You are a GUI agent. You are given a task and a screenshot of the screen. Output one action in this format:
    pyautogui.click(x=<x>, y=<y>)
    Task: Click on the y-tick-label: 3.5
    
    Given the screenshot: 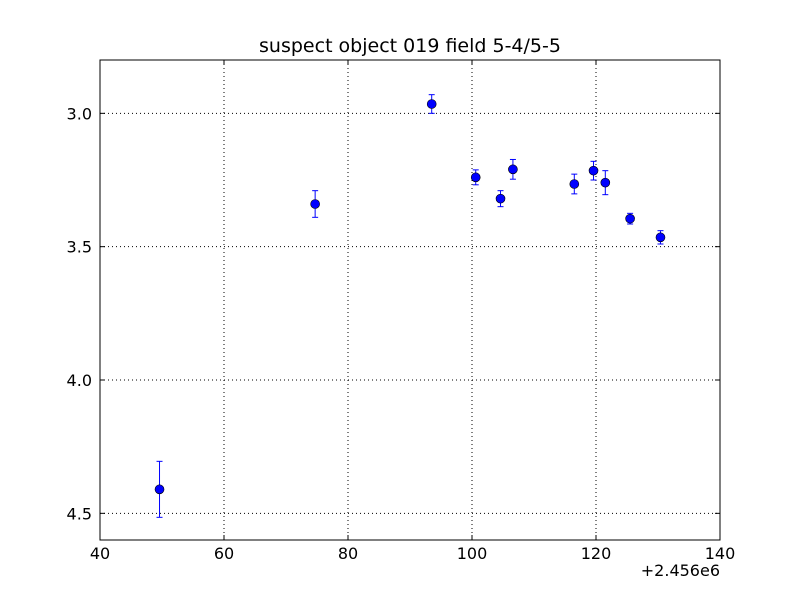 What is the action you would take?
    pyautogui.click(x=79, y=247)
    